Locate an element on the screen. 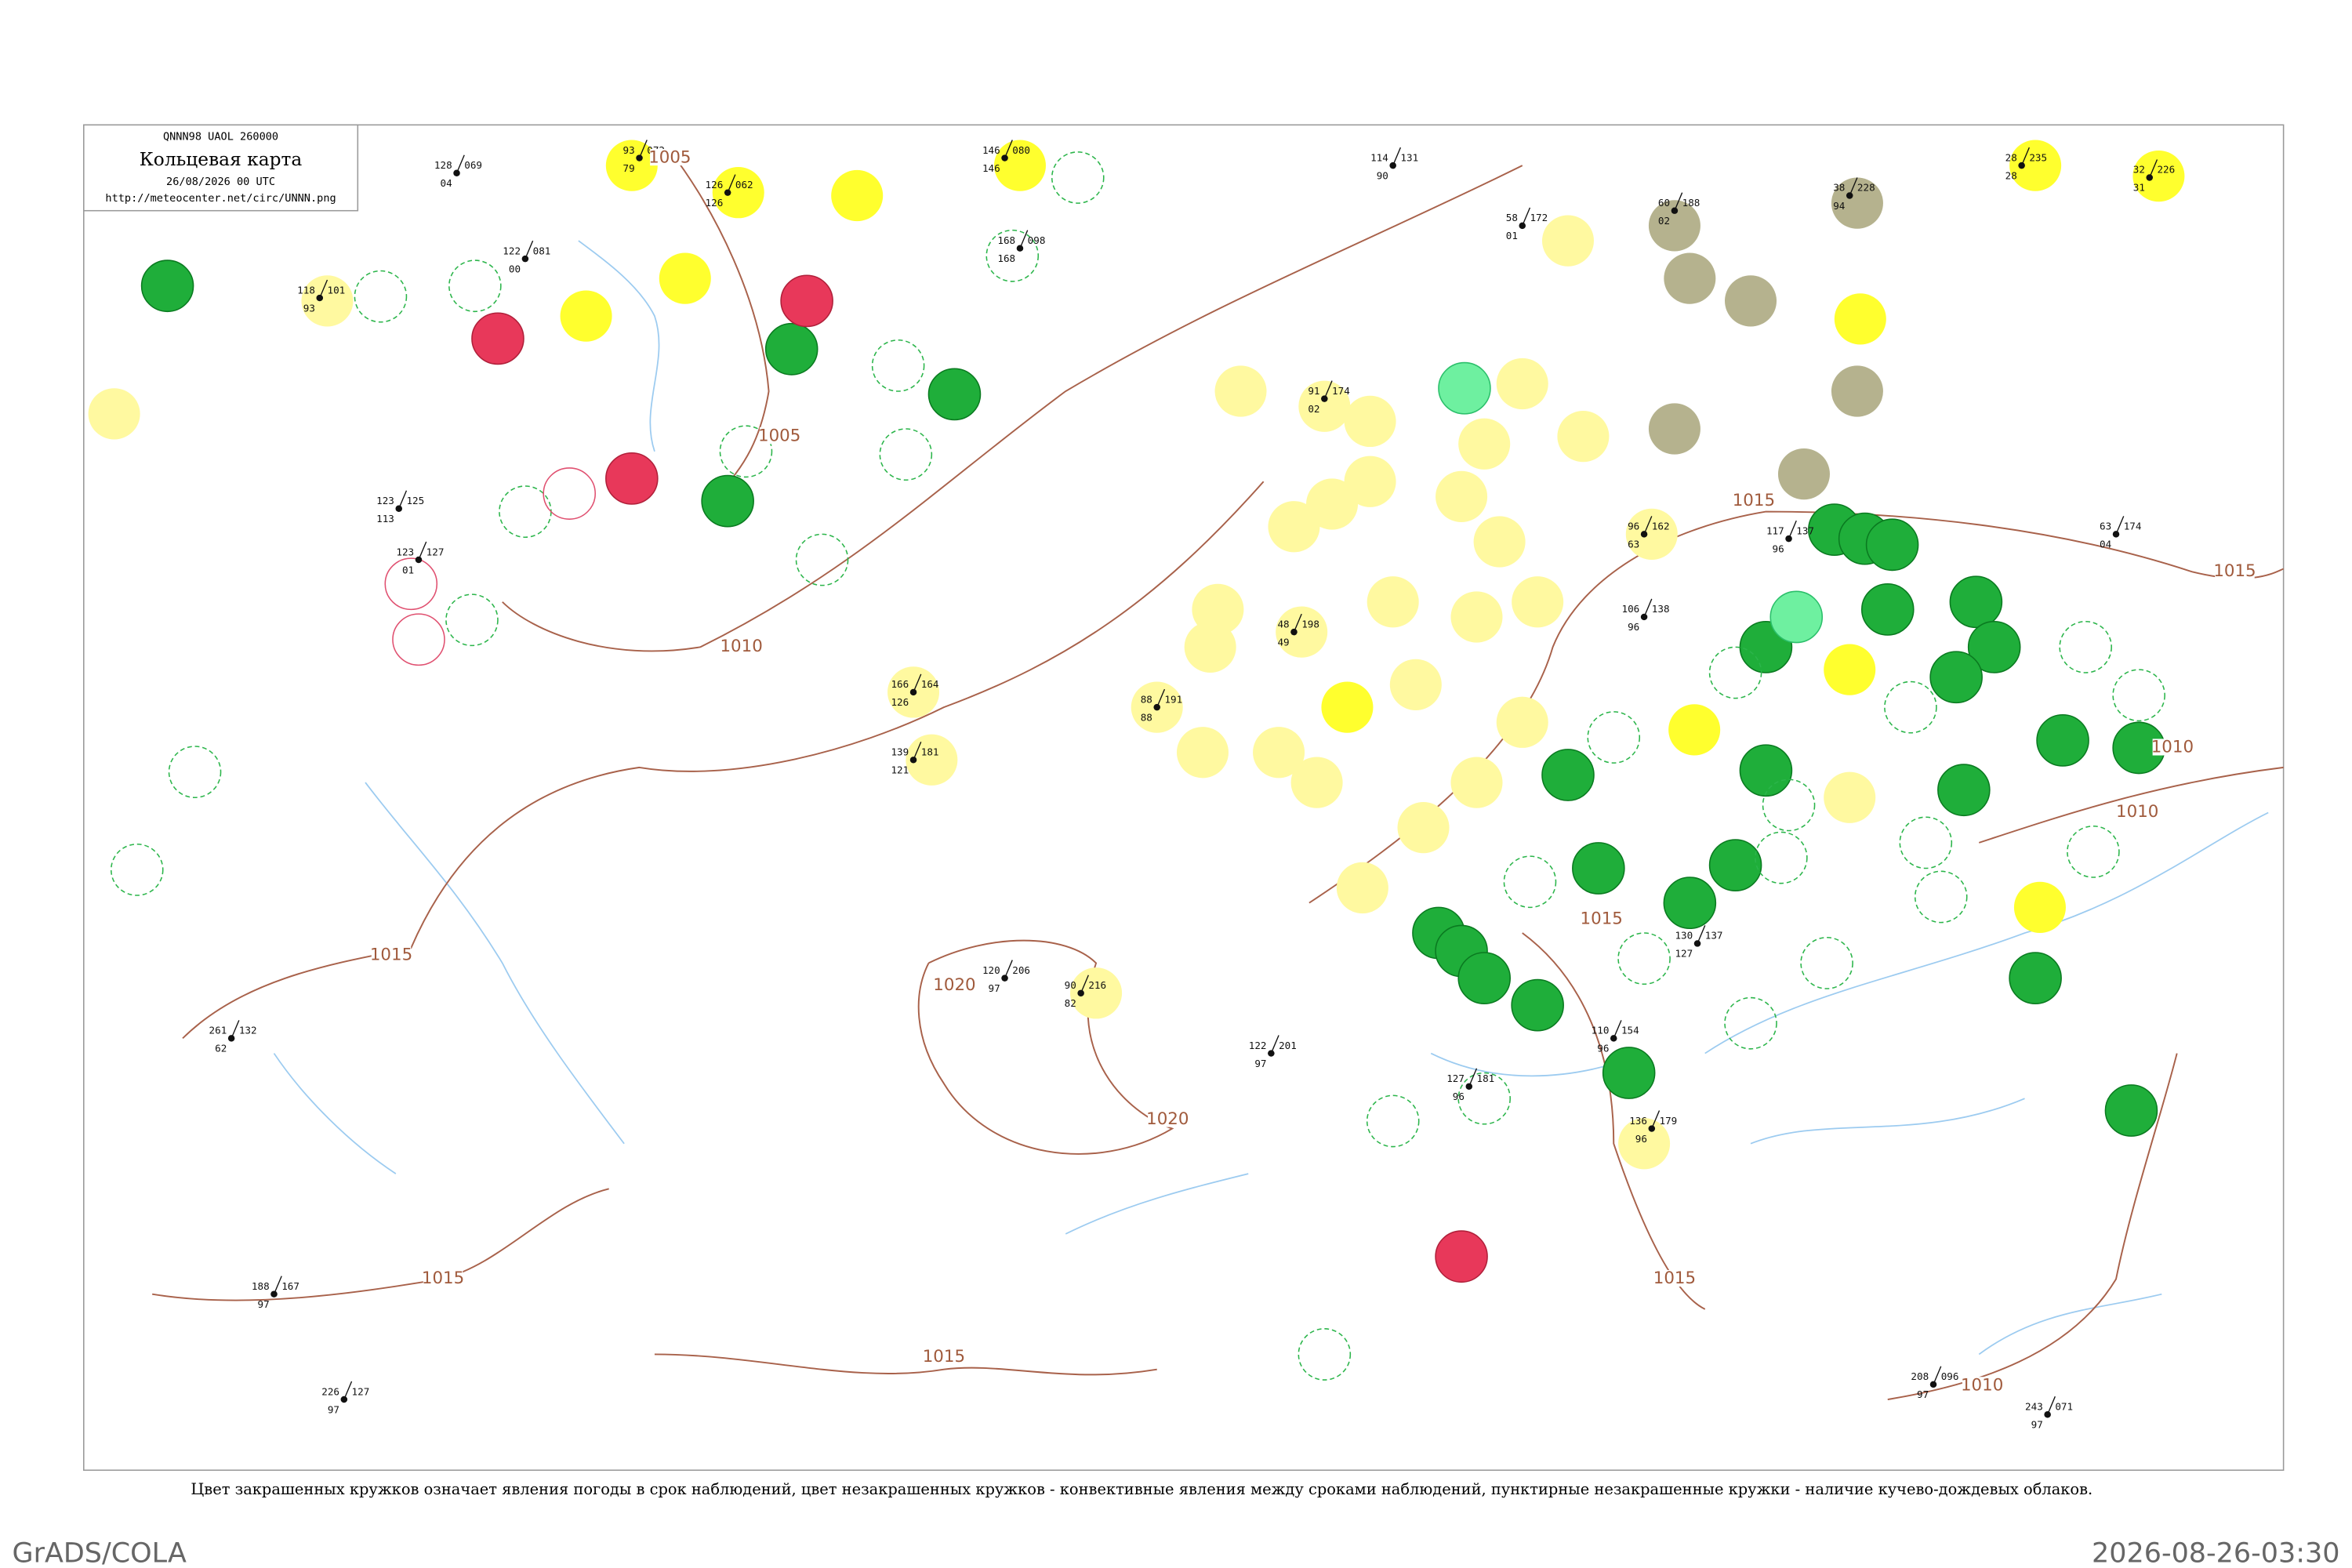 The width and height of the screenshot is (2352, 1568). station-temperature: 136 is located at coordinates (1638, 1121).